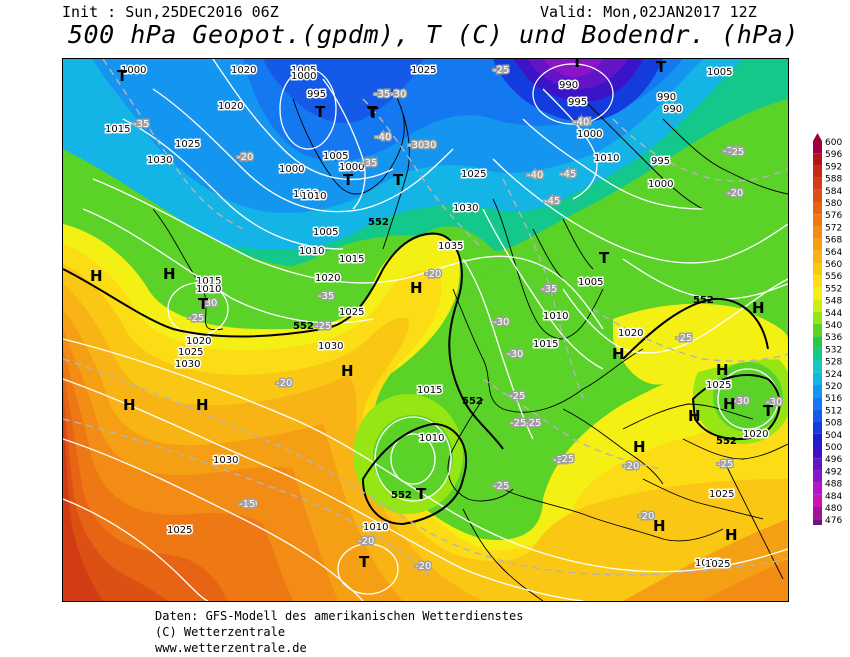 This screenshot has width=850, height=657. Describe the element at coordinates (833, 155) in the screenshot. I see `legend-level-label: 596` at that location.